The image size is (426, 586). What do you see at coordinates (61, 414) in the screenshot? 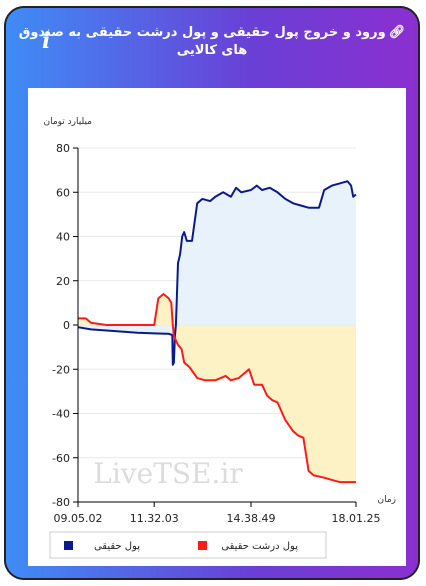
I see `y-tick-label: -40` at bounding box center [61, 414].